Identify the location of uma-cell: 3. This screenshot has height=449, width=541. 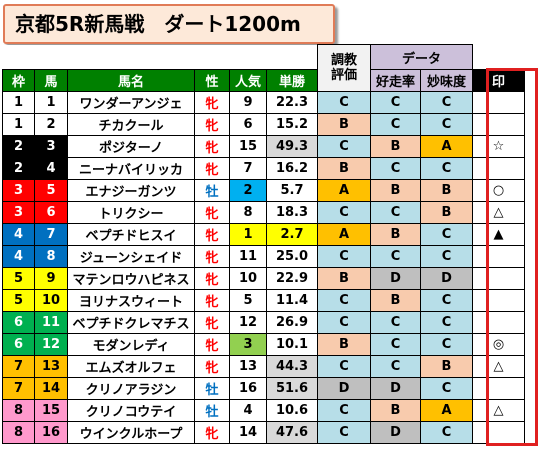
(51, 146).